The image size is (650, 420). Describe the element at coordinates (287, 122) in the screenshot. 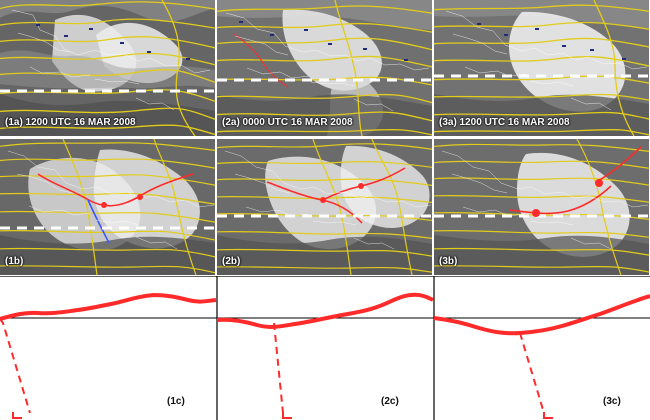

I see `panel-2a-label: (2a) 0000 UTC 16 MAR 2008` at that location.